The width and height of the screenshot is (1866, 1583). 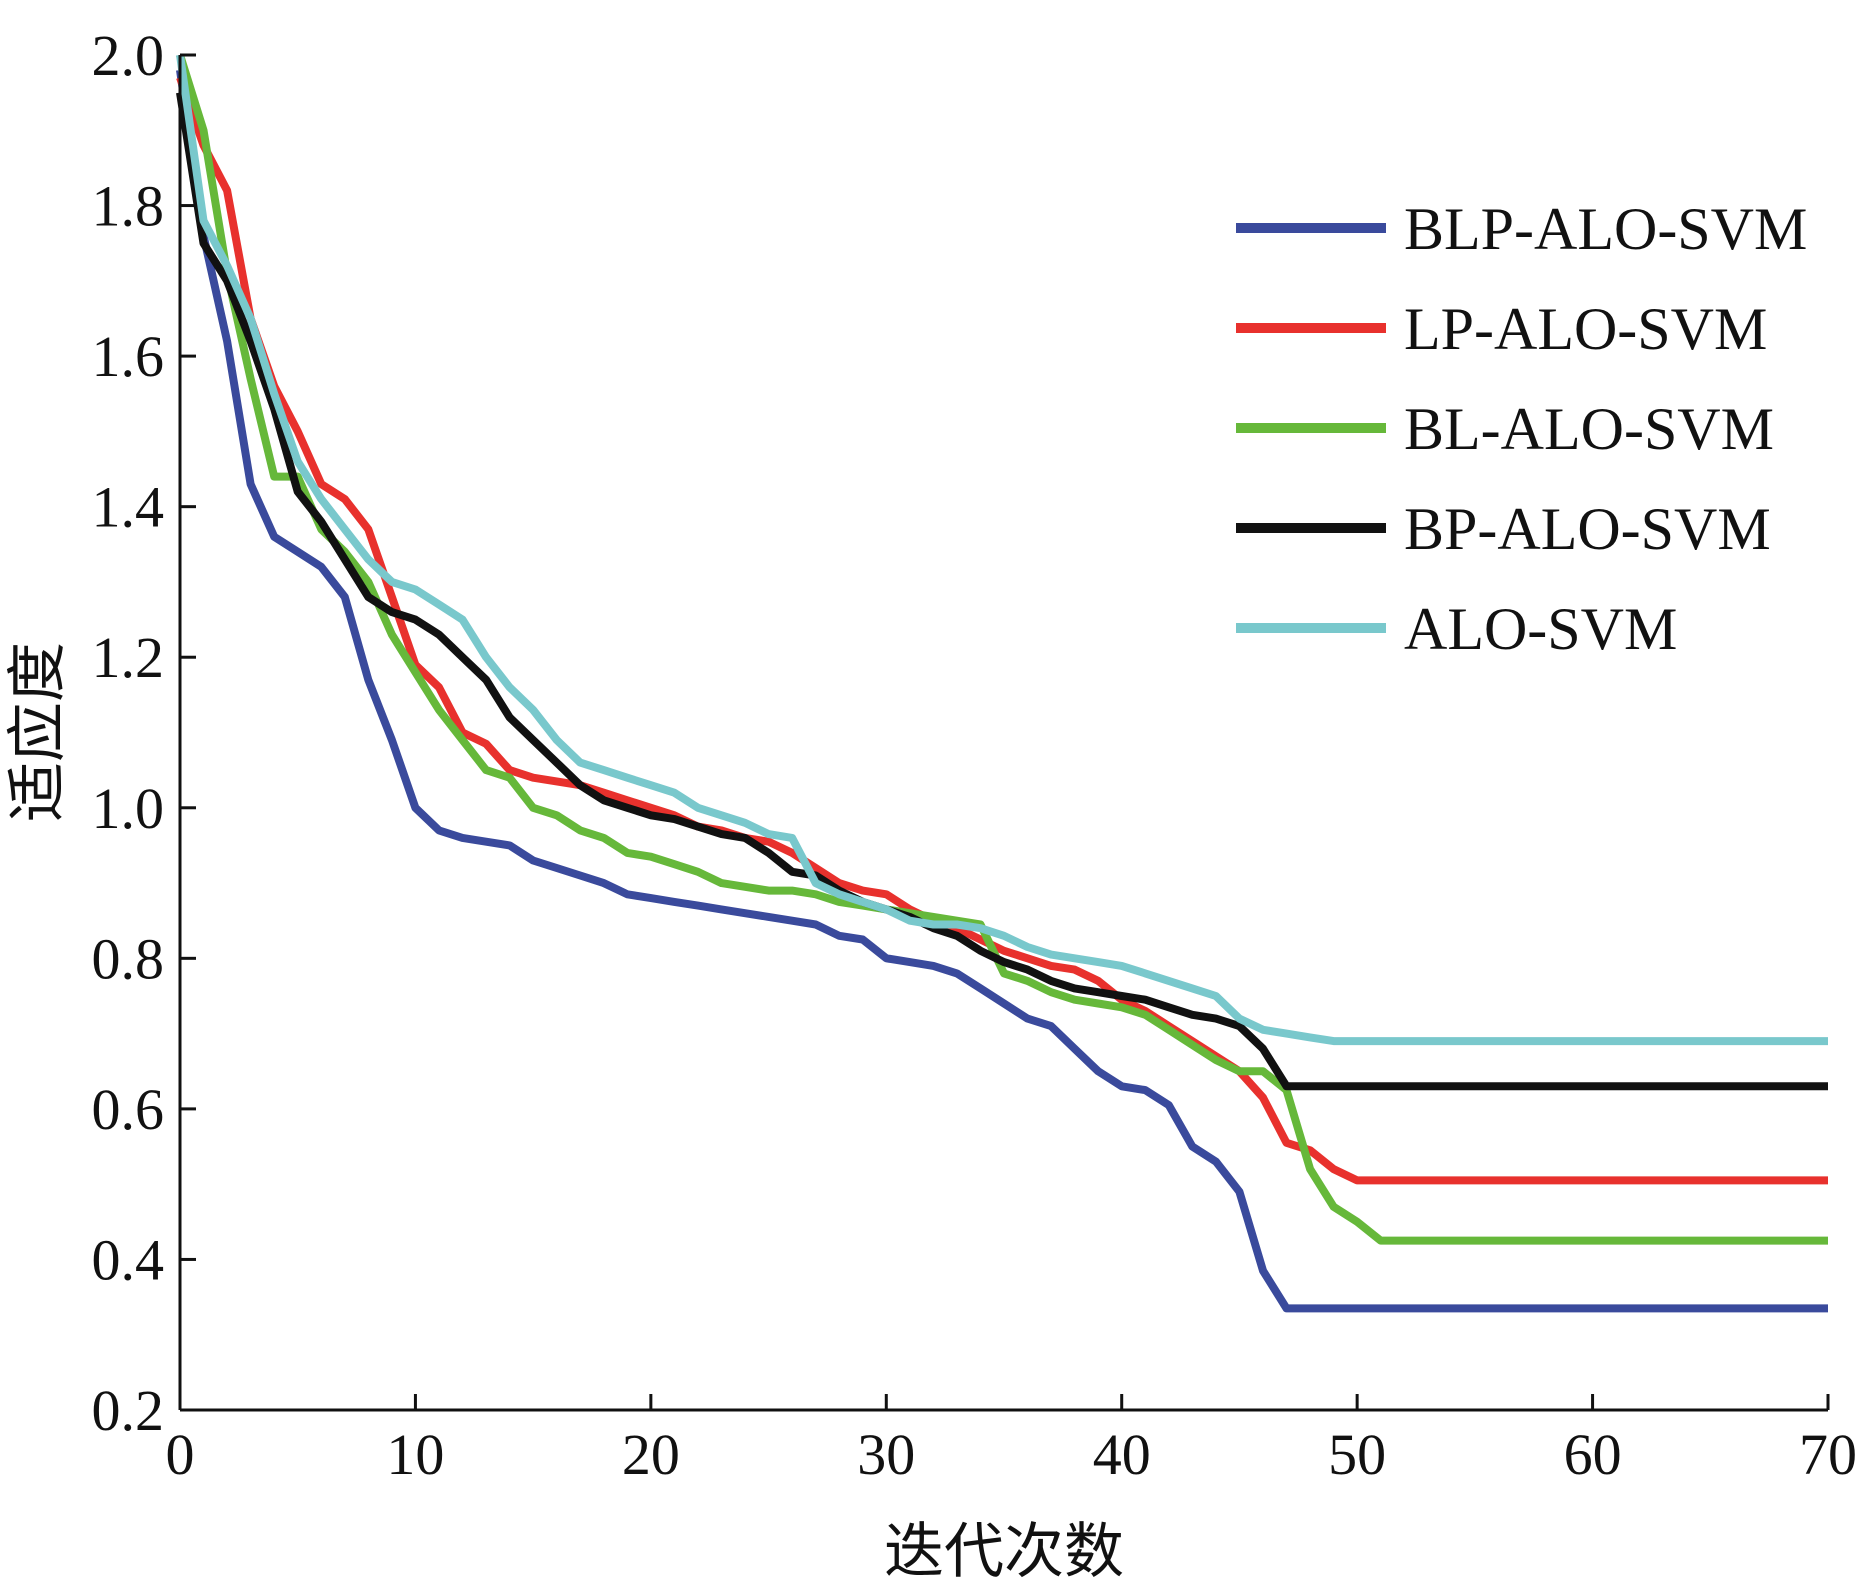 What do you see at coordinates (1589, 429) in the screenshot?
I see `legend-label: BL-ALO-SVM` at bounding box center [1589, 429].